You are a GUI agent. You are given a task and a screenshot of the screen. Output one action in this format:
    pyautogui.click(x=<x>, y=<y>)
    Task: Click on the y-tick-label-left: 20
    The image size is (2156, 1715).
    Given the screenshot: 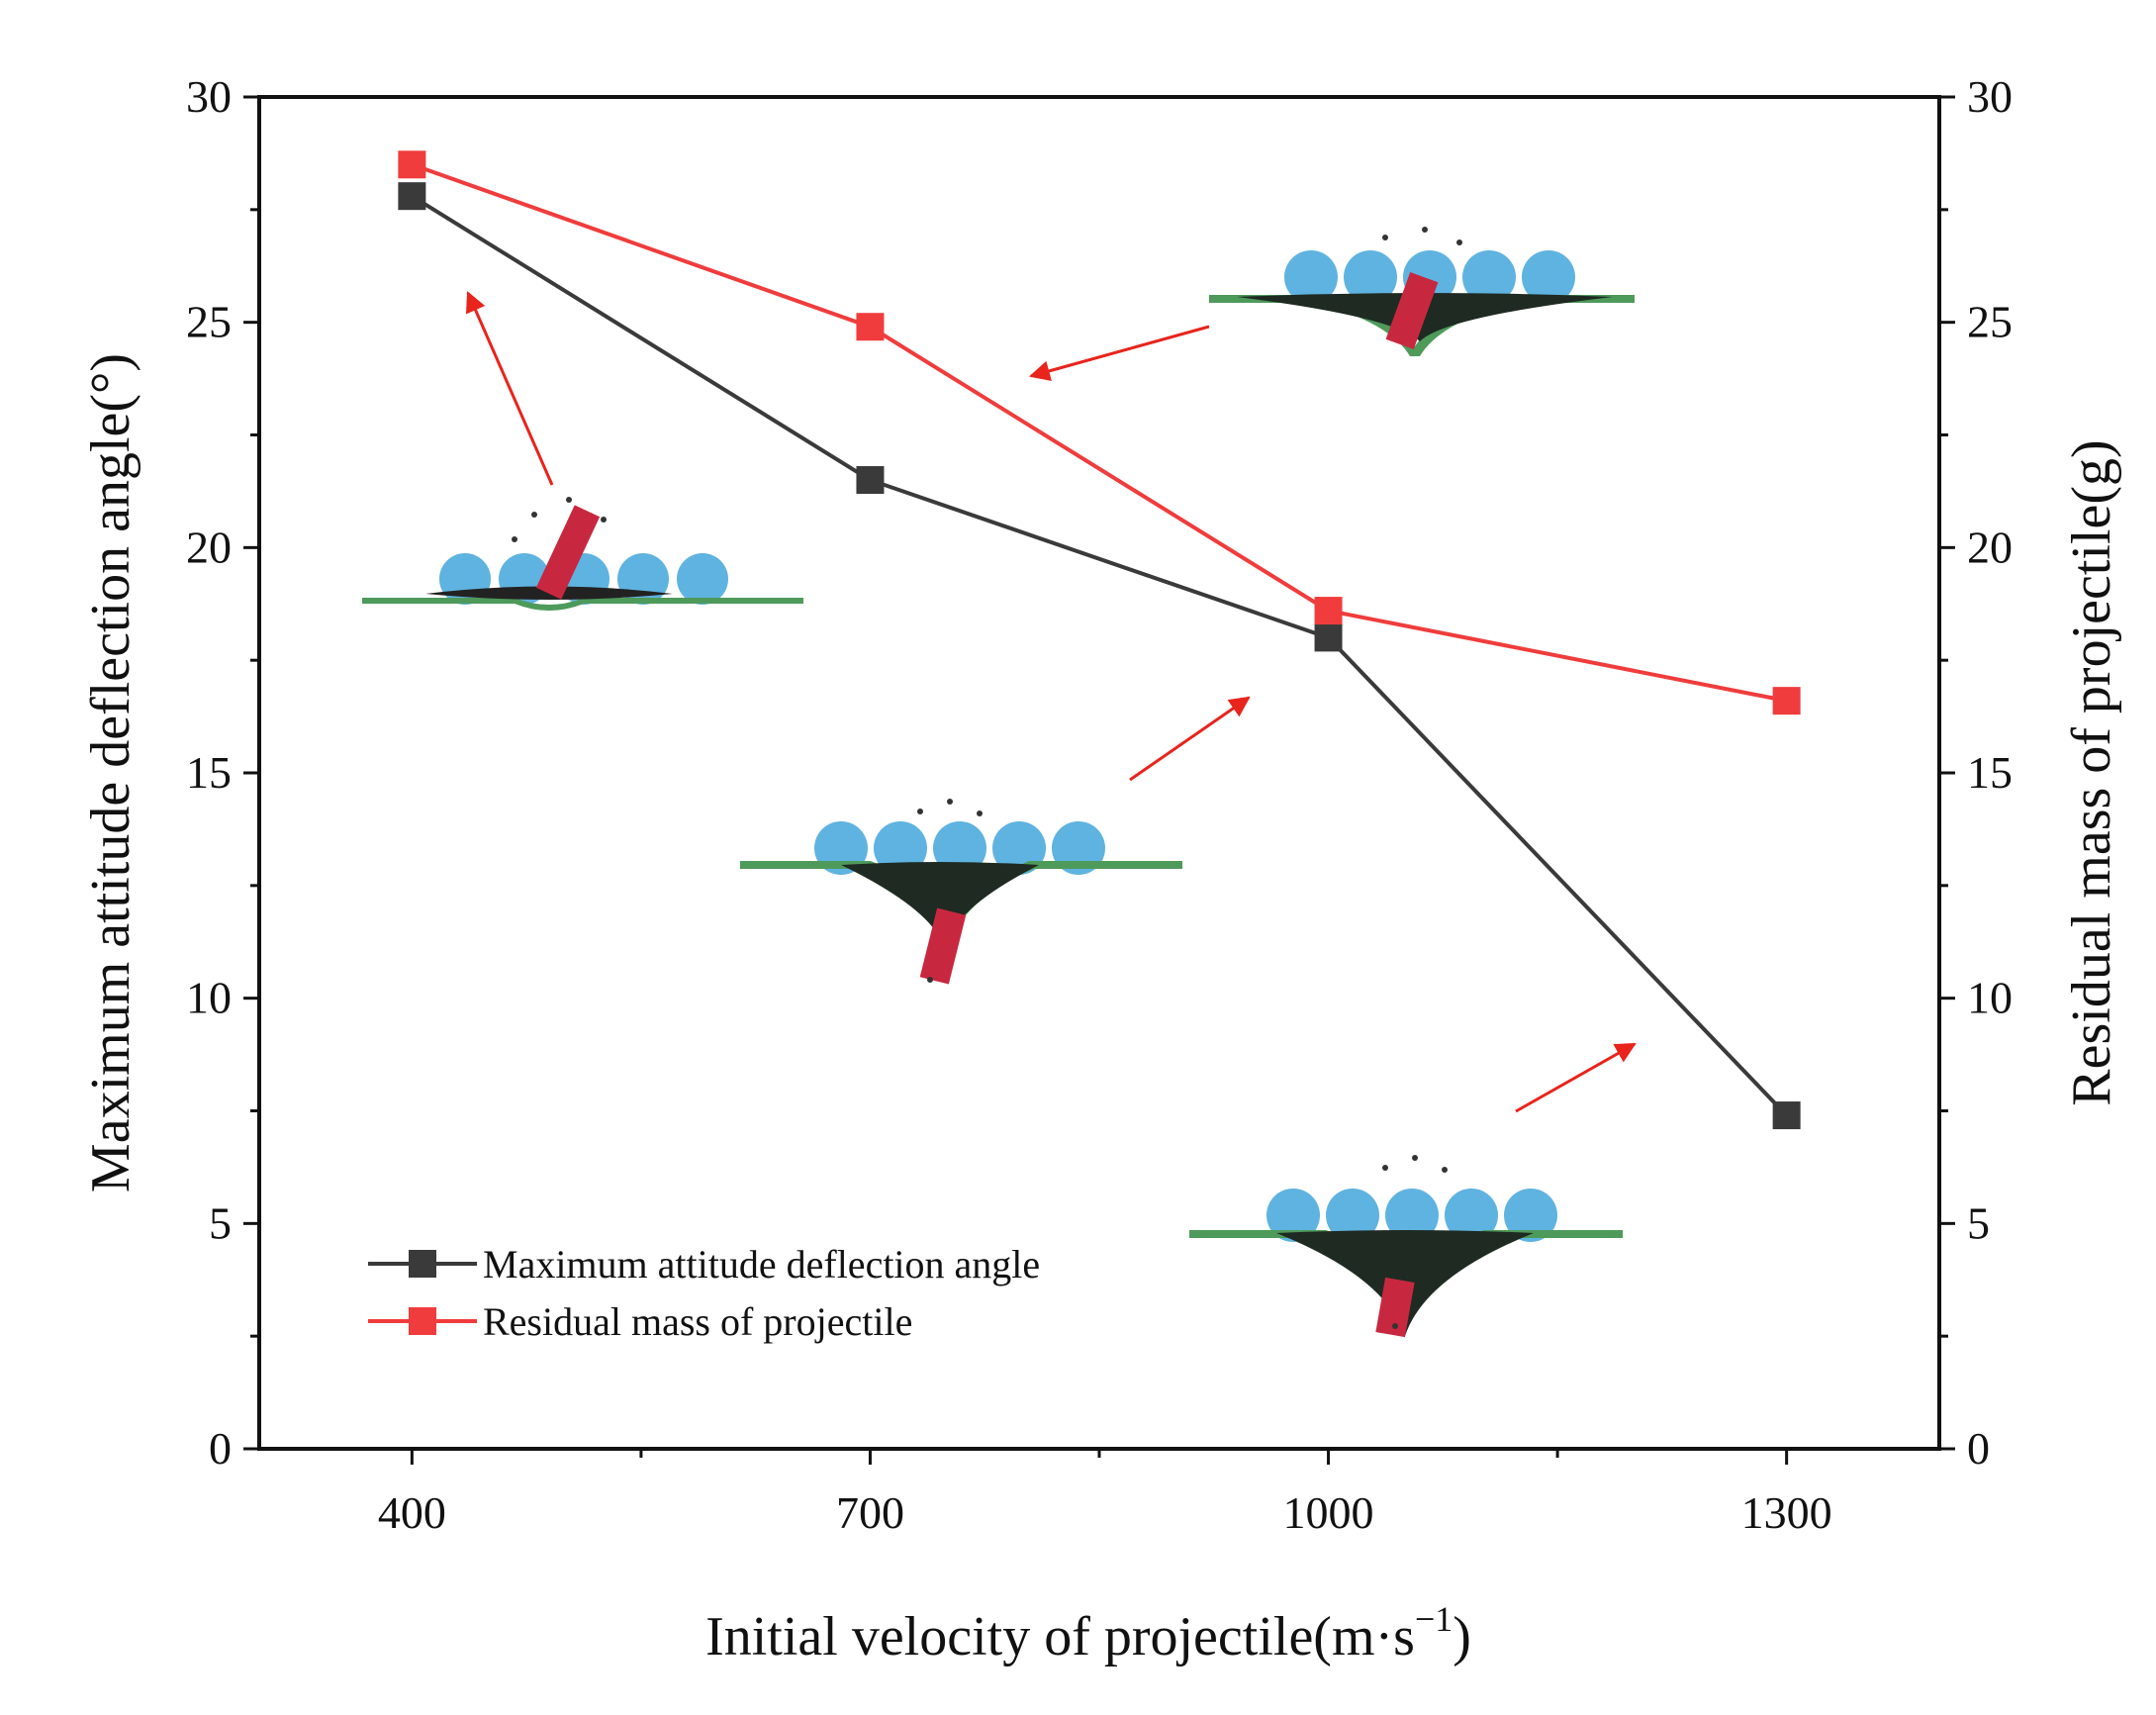 What is the action you would take?
    pyautogui.click(x=209, y=547)
    